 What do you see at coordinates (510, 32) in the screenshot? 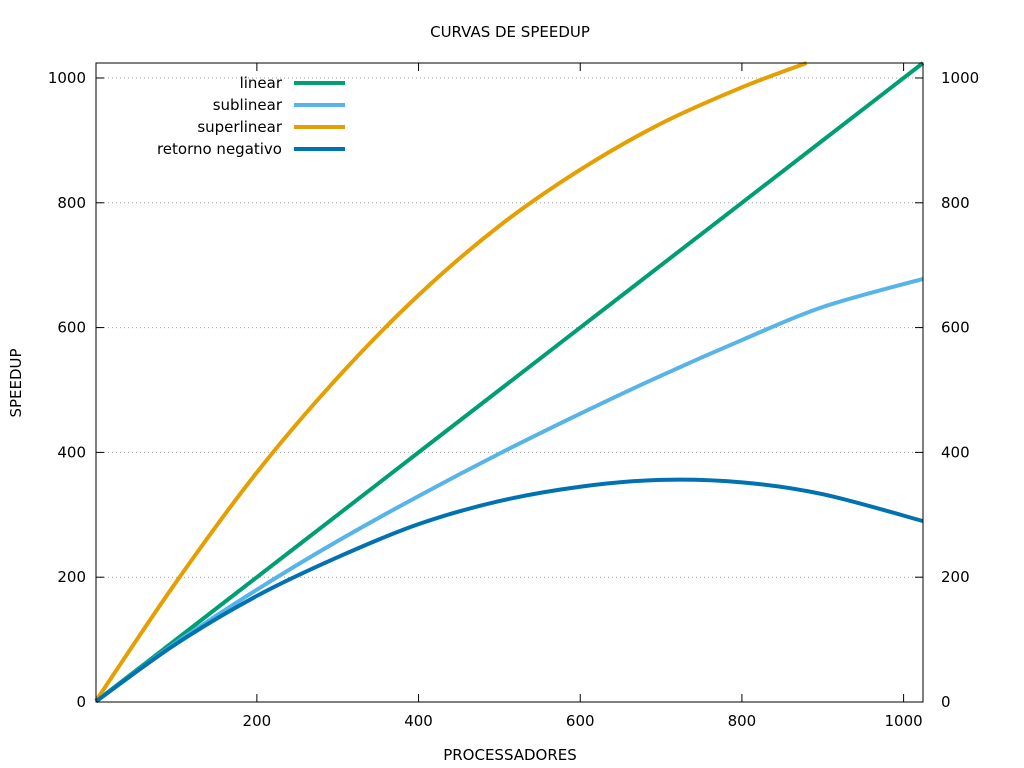
I see `chart-title: CURVAS DE SPEEDUP` at bounding box center [510, 32].